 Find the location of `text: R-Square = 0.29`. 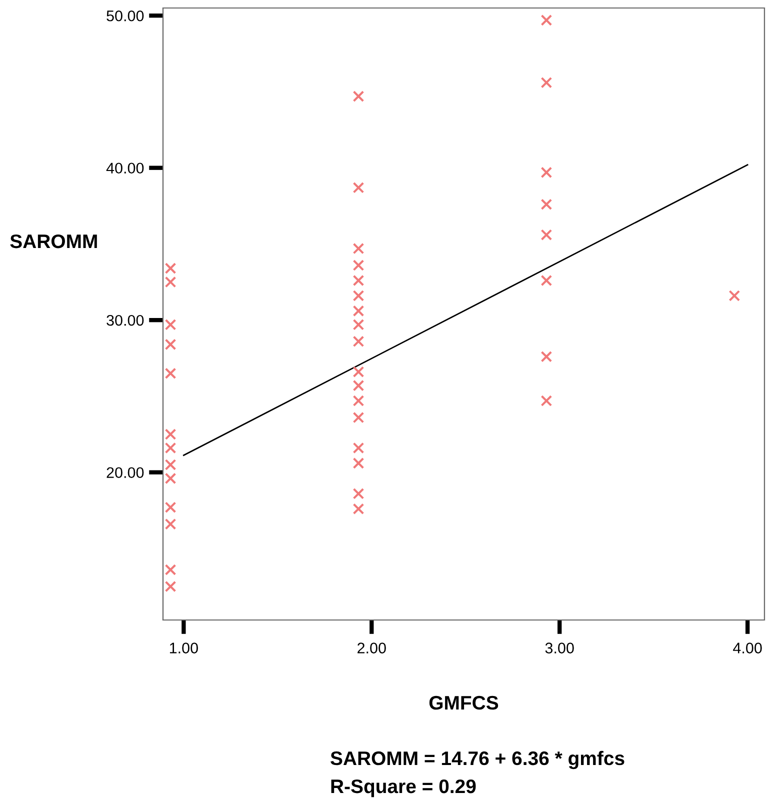

text: R-Square = 0.29 is located at coordinates (403, 788).